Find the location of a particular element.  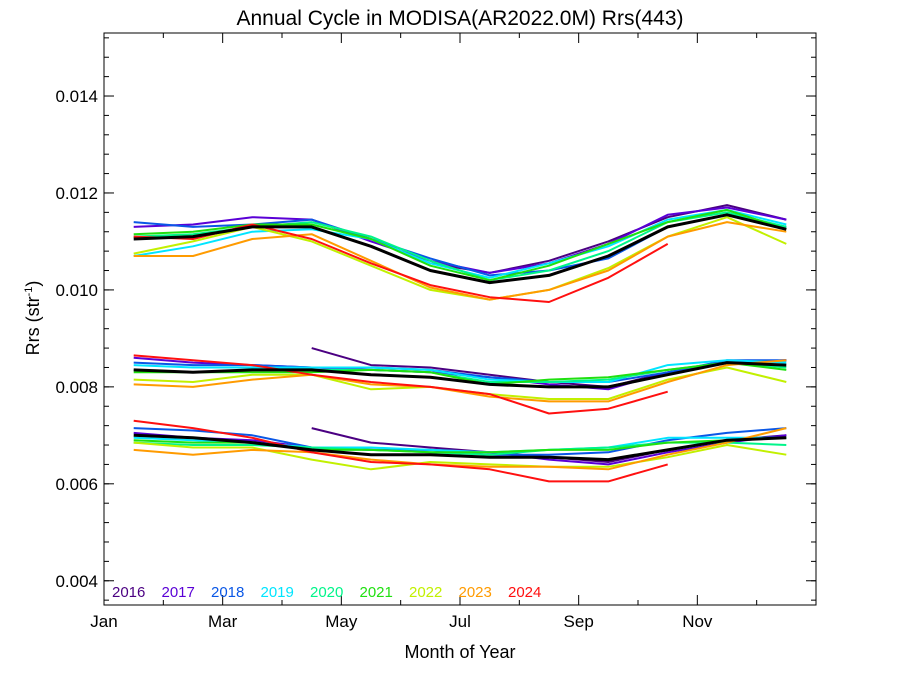

y-tick-label: 0.012 is located at coordinates (76, 193).